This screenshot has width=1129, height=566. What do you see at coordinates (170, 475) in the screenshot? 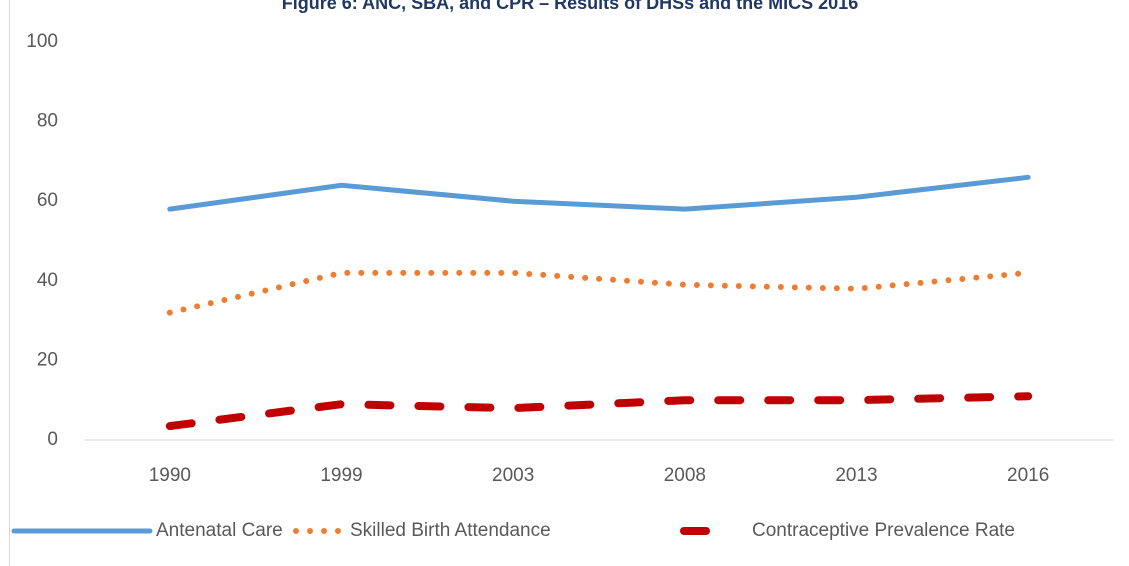
I see `x-tick-label: 1990` at bounding box center [170, 475].